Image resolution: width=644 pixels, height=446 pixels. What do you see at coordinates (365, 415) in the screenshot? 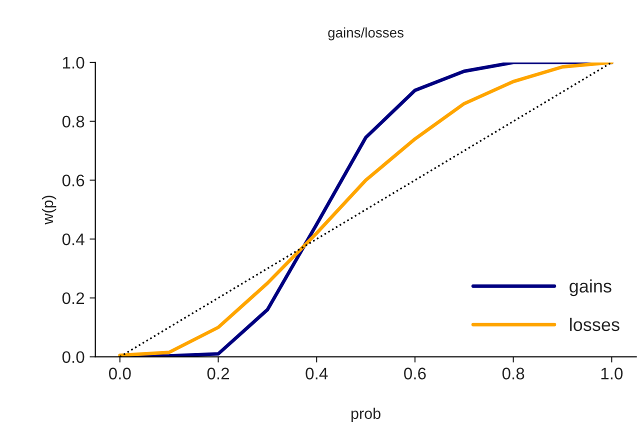
I see `x-axis-title: prob` at bounding box center [365, 415].